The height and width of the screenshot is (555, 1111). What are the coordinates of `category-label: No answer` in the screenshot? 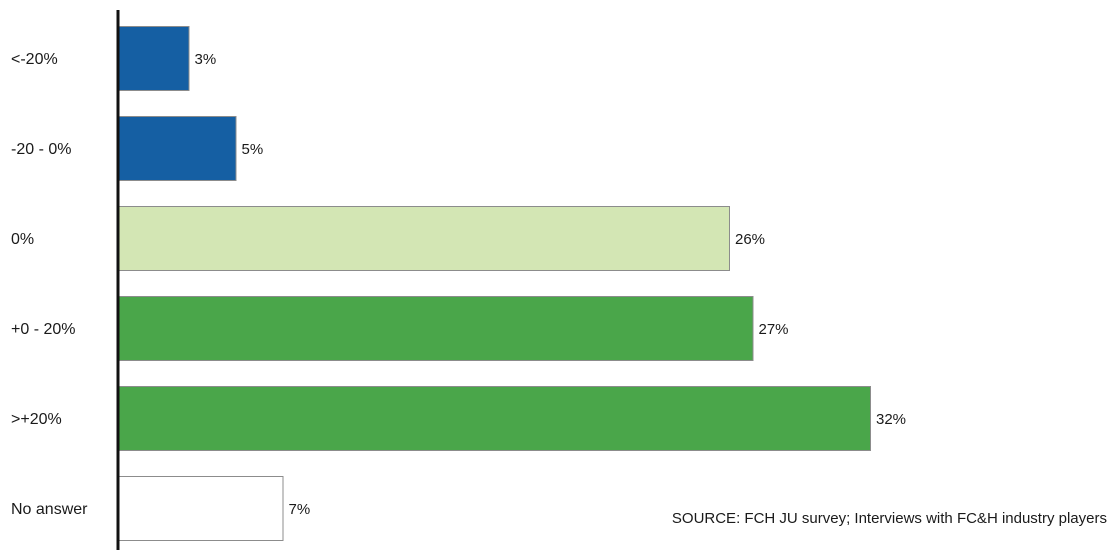 It's located at (49, 509).